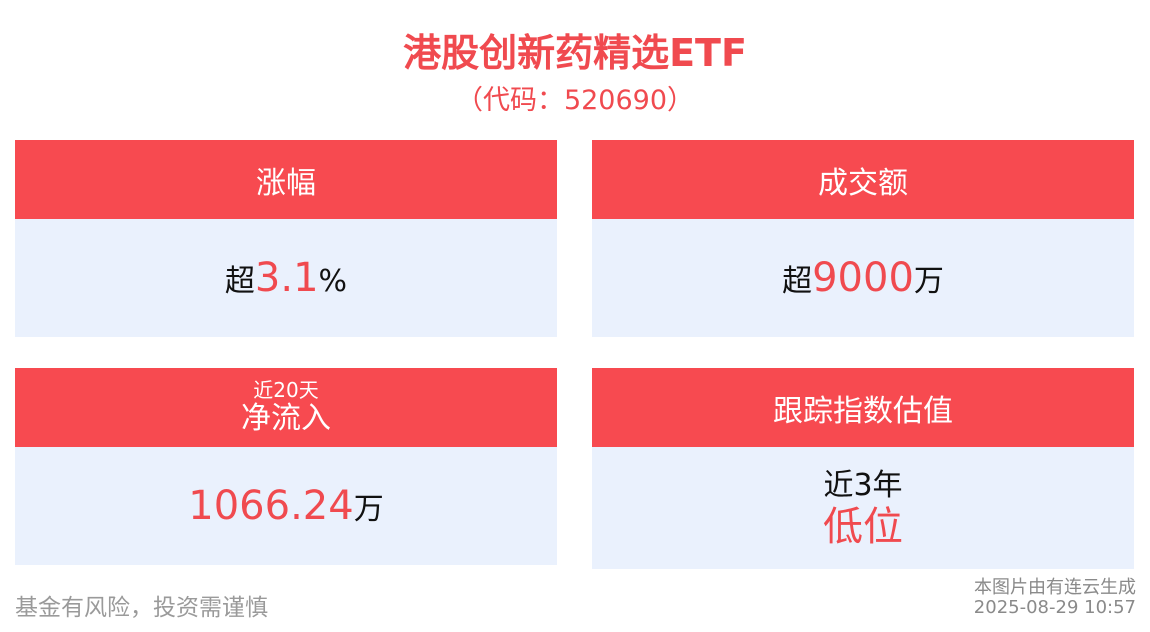 This screenshot has width=1150, height=632. Describe the element at coordinates (1055, 587) in the screenshot. I see `source: 本图片由有连云生成` at that location.